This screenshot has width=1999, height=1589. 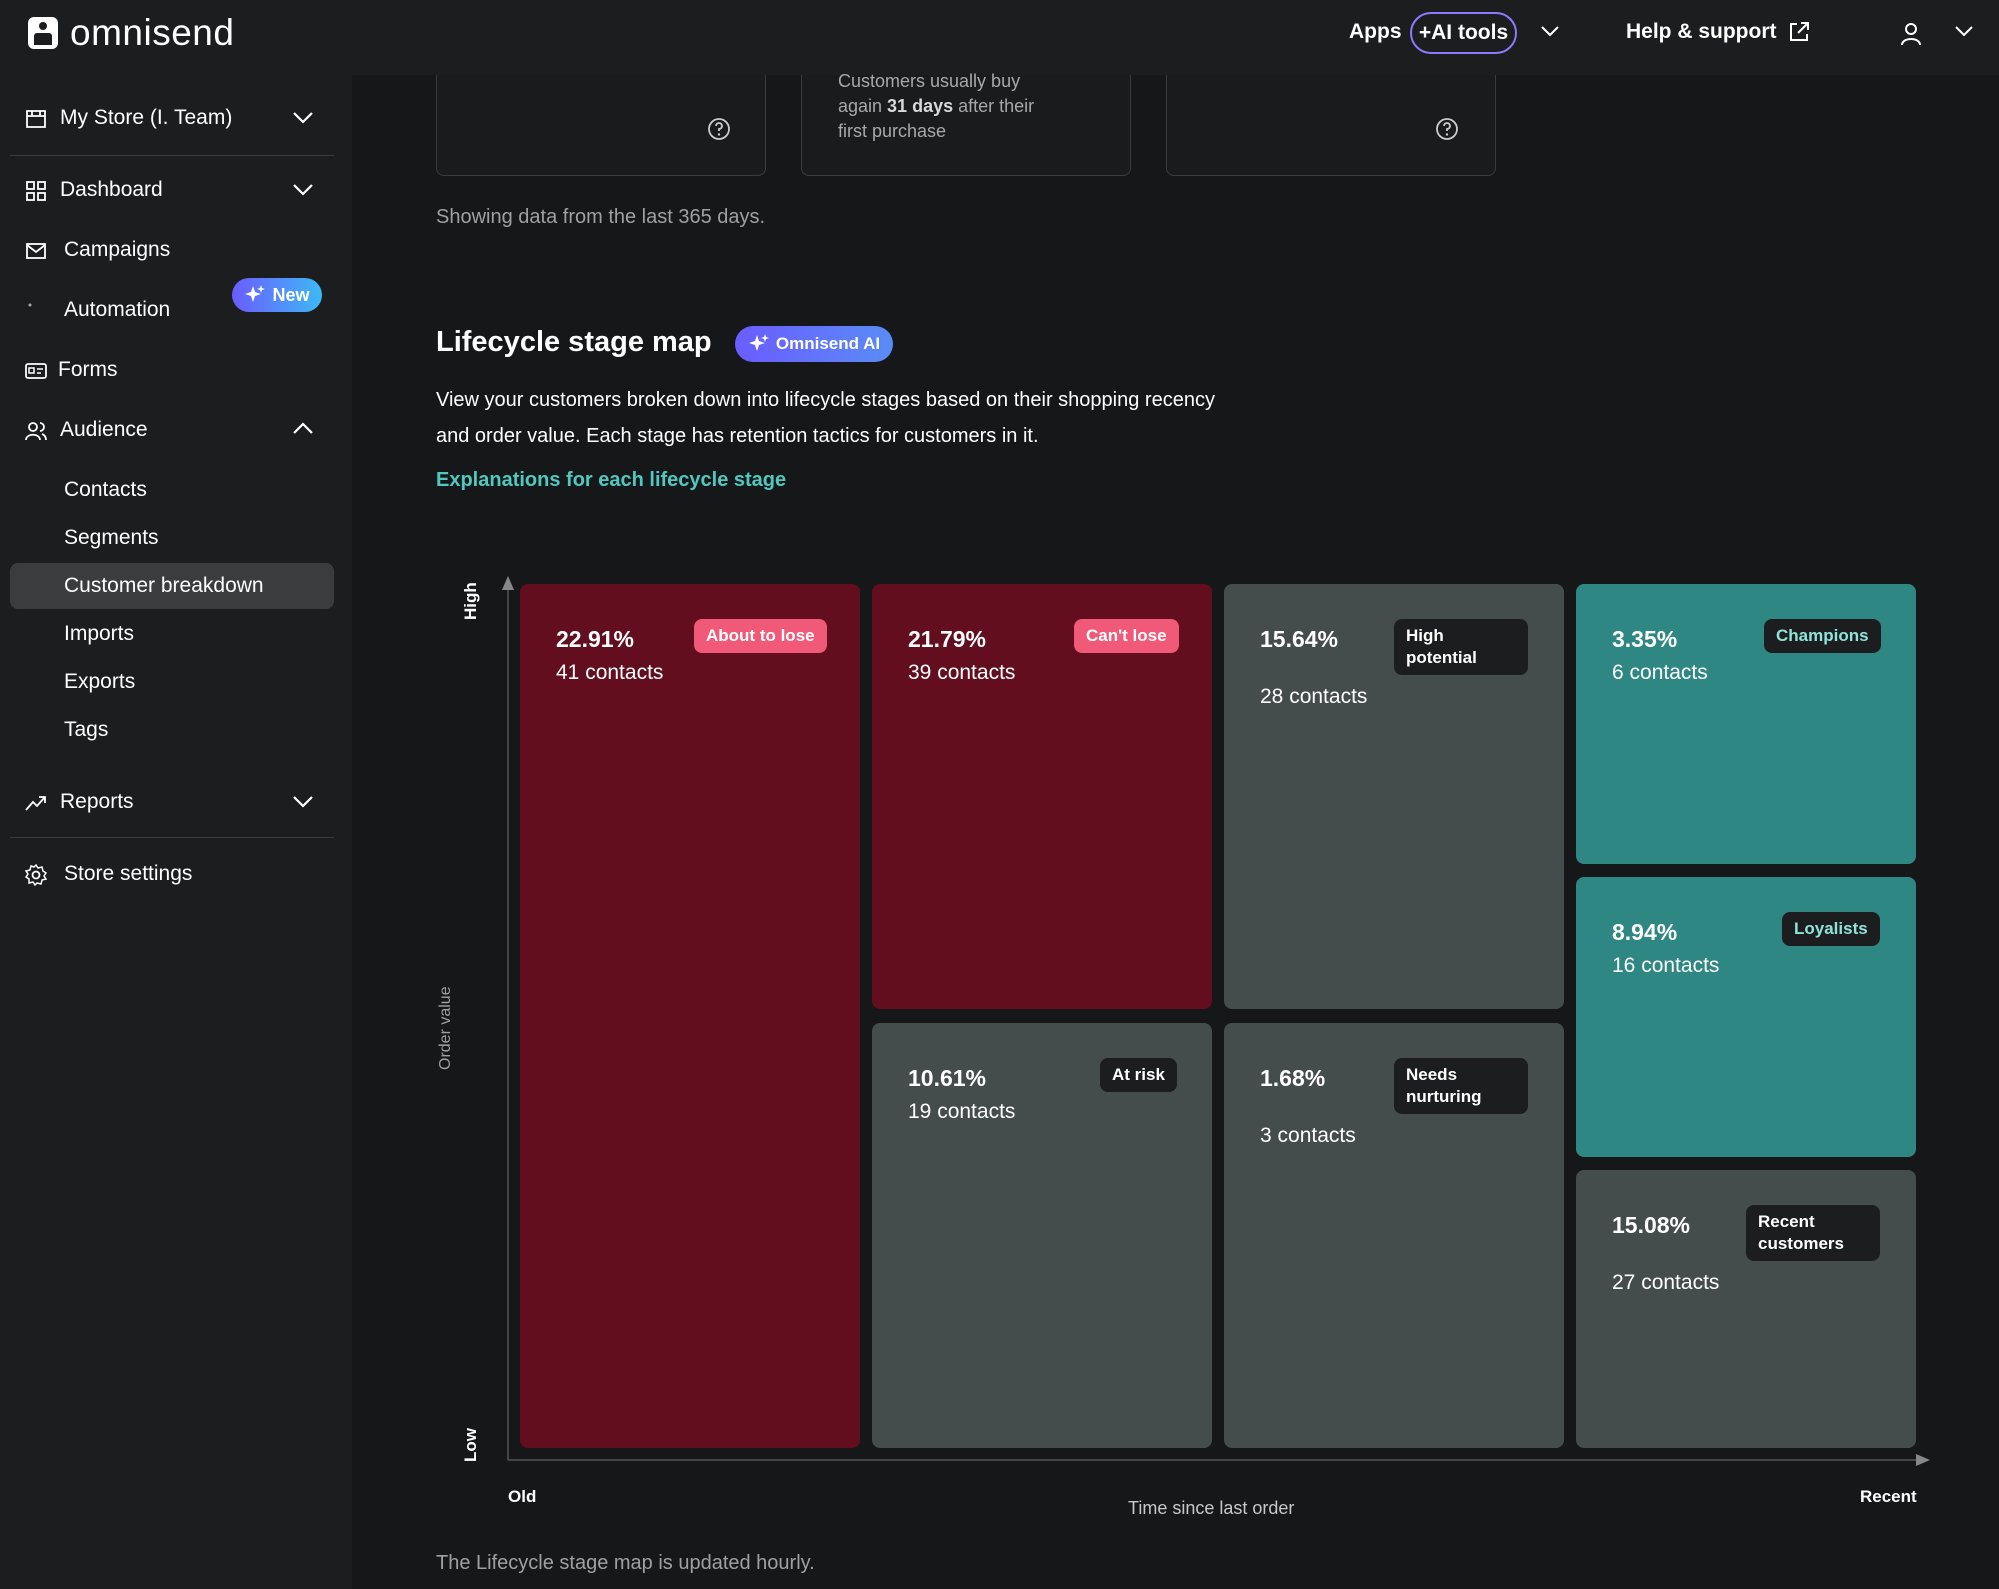 I want to click on stage-percent: 1.68%, so click(x=1293, y=1078).